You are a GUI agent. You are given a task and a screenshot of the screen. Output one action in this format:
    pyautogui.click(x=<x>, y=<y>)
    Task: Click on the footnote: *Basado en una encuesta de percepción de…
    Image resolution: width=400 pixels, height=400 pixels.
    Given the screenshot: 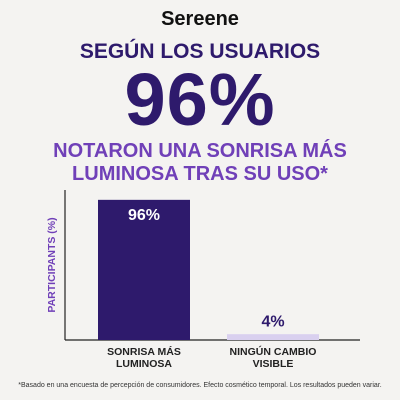 What is the action you would take?
    pyautogui.click(x=200, y=385)
    